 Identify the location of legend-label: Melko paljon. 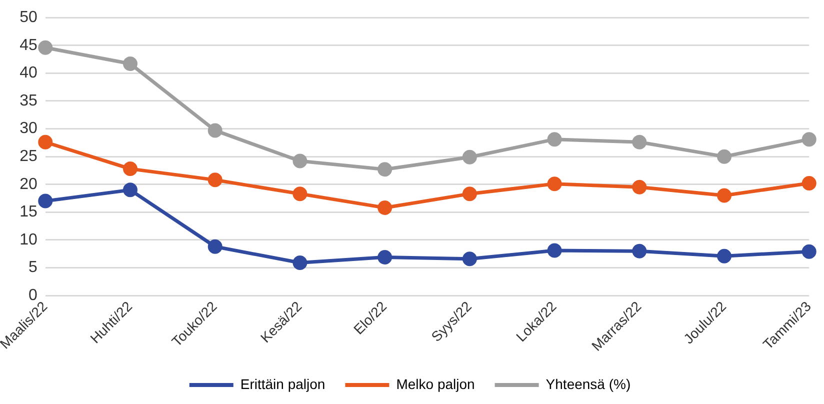
(435, 384).